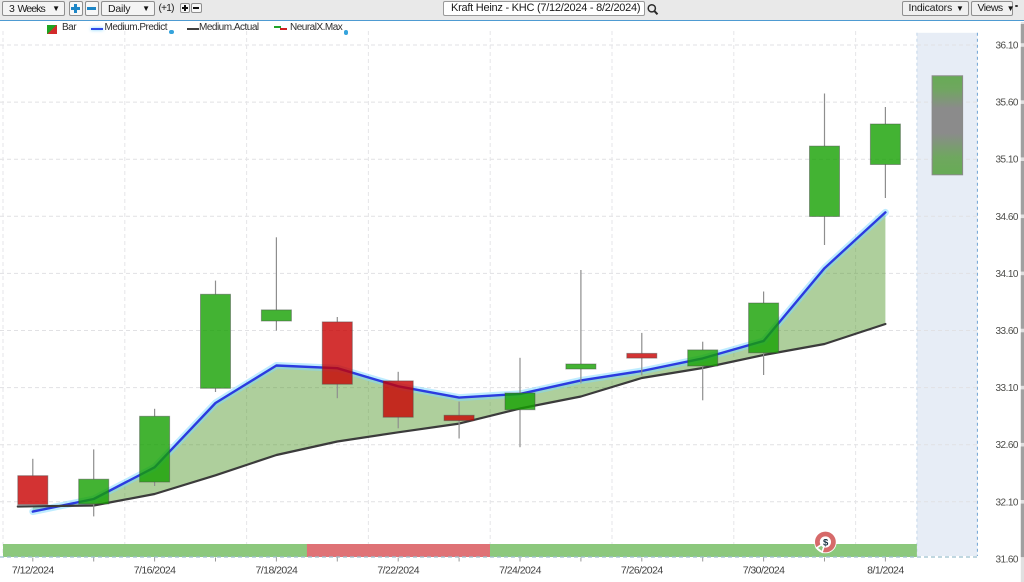 Image resolution: width=1024 pixels, height=582 pixels. I want to click on svg-text: 7/26/2024, so click(642, 571).